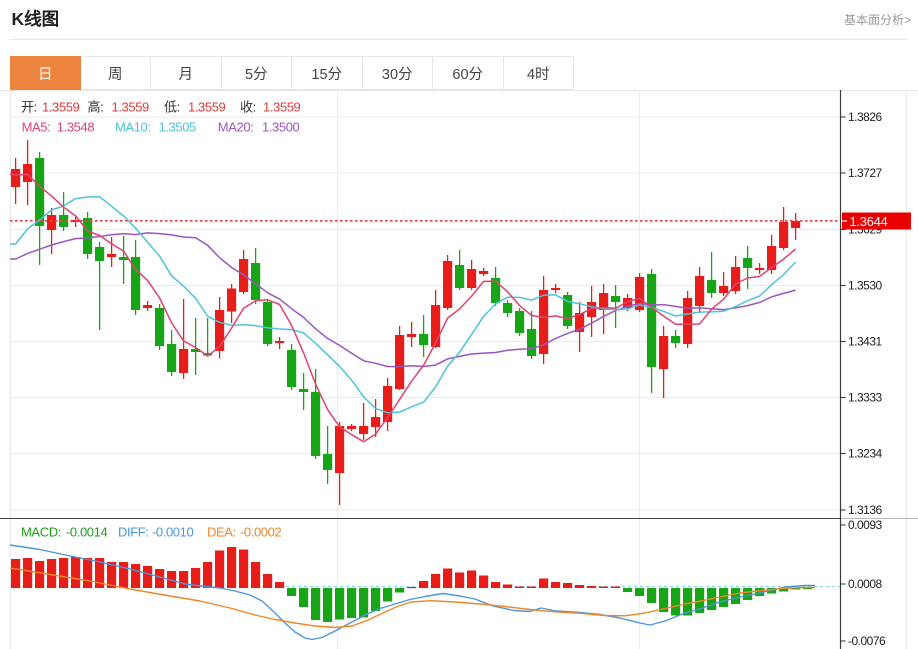 Image resolution: width=918 pixels, height=649 pixels. What do you see at coordinates (178, 127) in the screenshot?
I see `svg-text: 1.3505` at bounding box center [178, 127].